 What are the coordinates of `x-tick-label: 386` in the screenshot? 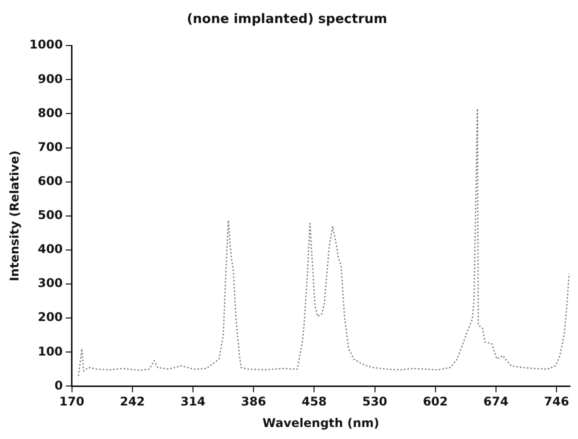 It's located at (253, 401).